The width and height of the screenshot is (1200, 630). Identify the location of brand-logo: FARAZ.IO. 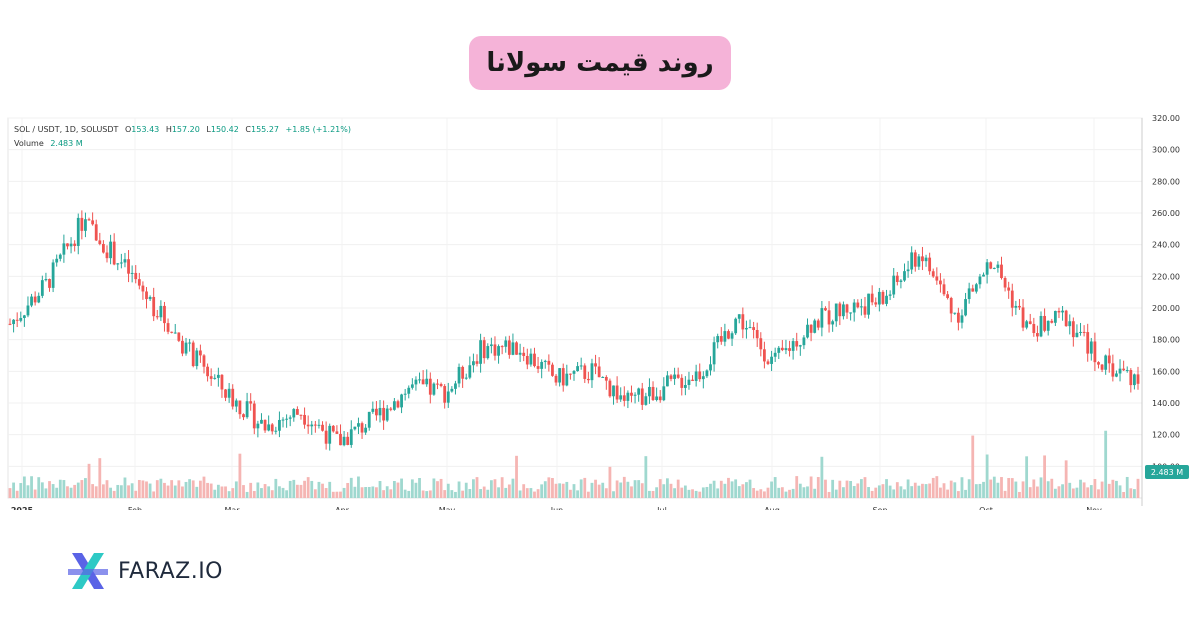
(144, 571).